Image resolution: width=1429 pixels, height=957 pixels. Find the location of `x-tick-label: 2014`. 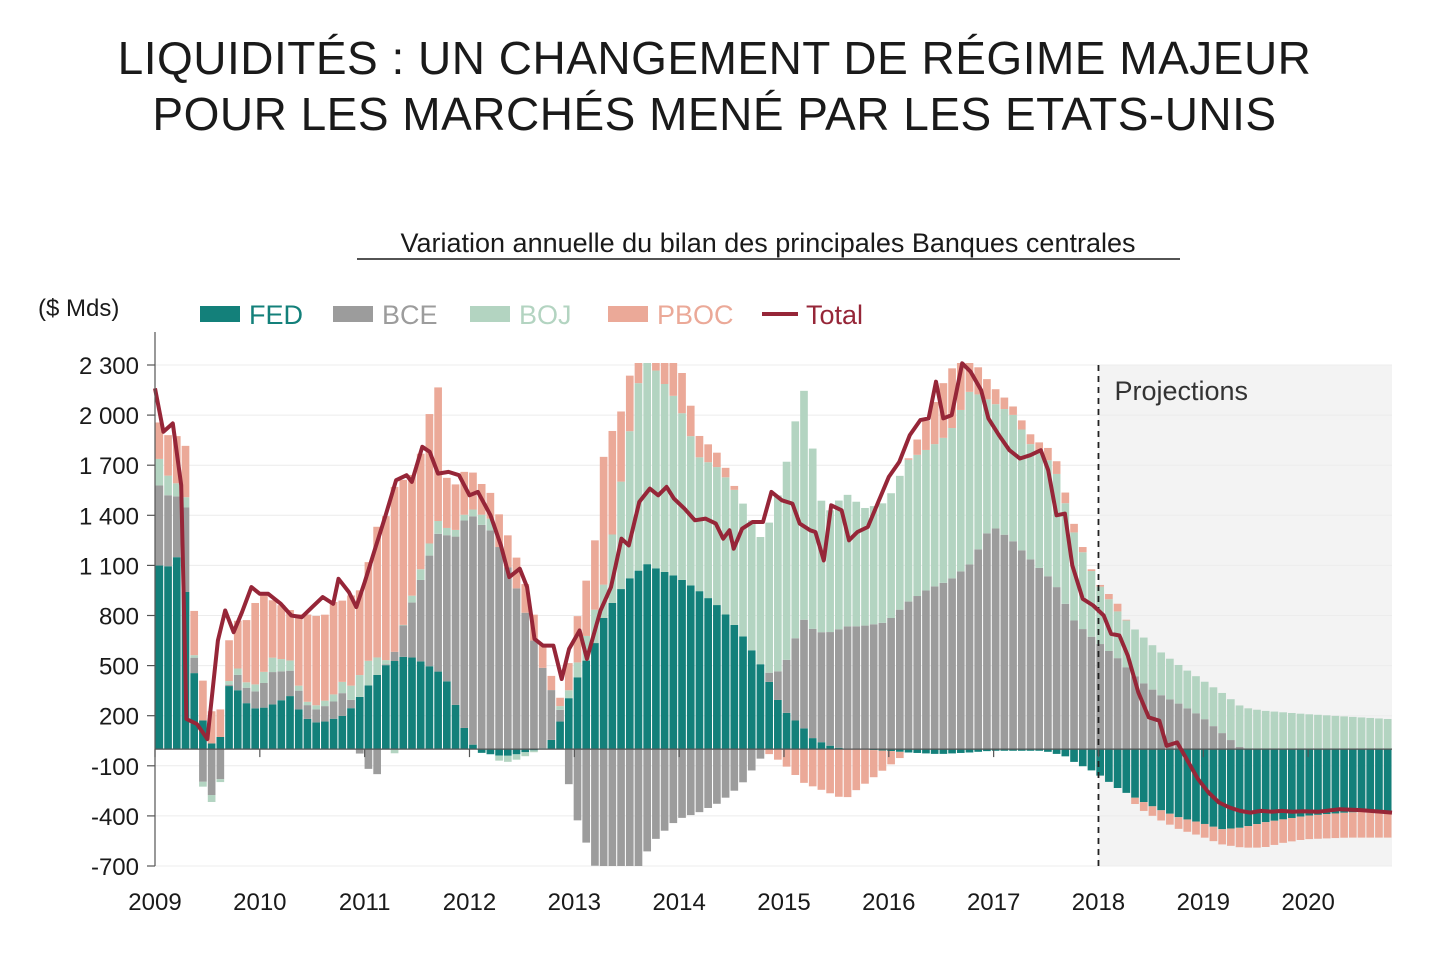

x-tick-label: 2014 is located at coordinates (678, 902).